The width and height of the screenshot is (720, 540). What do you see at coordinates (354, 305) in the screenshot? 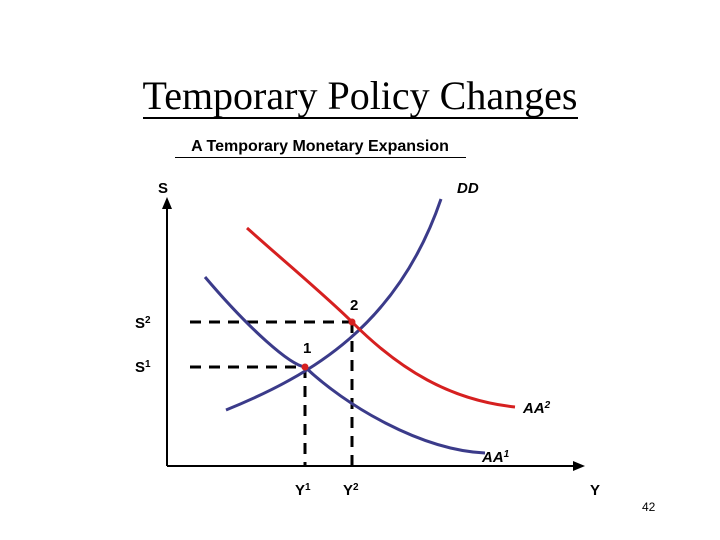
I see `point-2-label: 2` at bounding box center [354, 305].